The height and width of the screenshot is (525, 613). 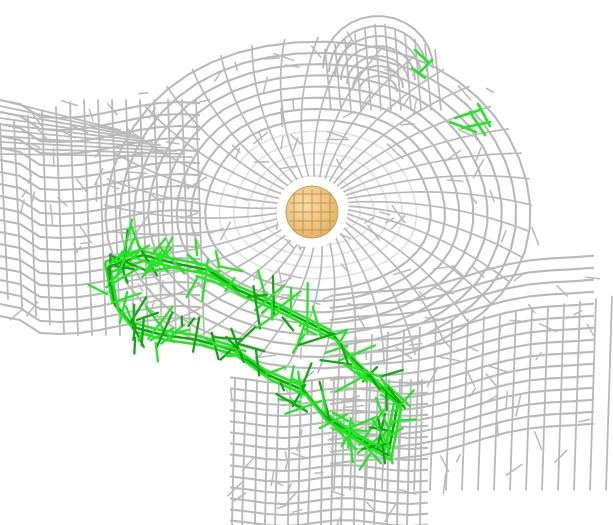 I want to click on atom-sphere, so click(x=312, y=212).